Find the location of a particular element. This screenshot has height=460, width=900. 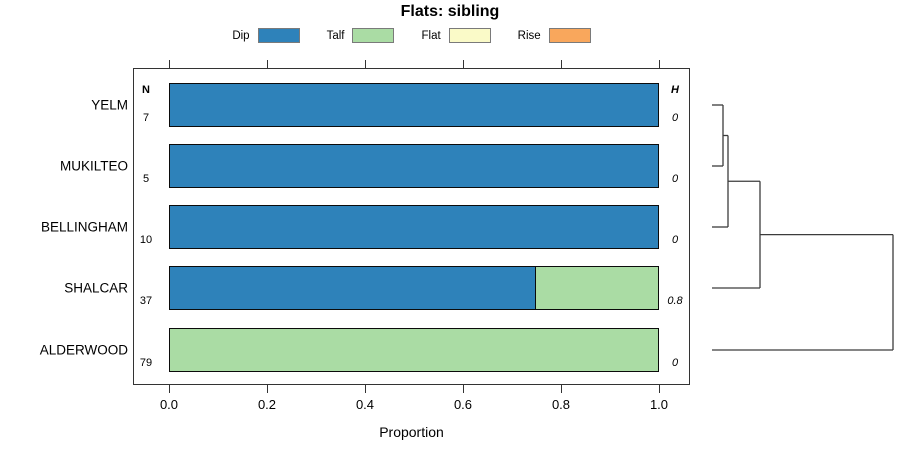

legend-swatch-dip is located at coordinates (278, 35).